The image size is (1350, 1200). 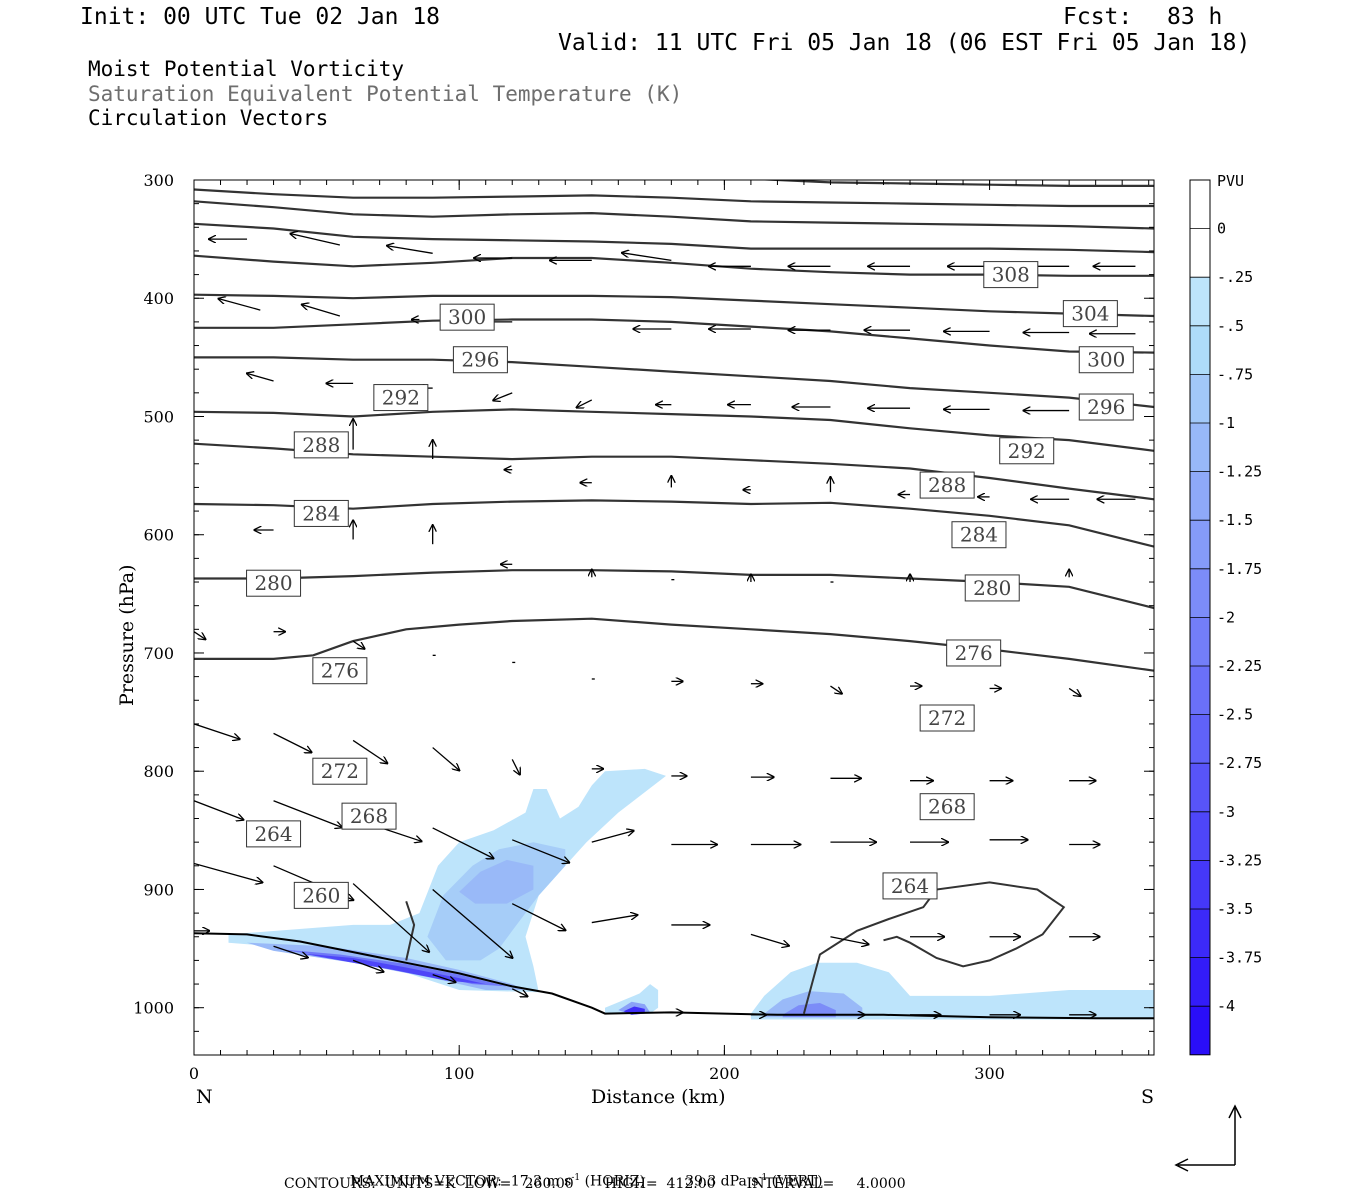 I want to click on contour-label: 288, so click(x=947, y=485).